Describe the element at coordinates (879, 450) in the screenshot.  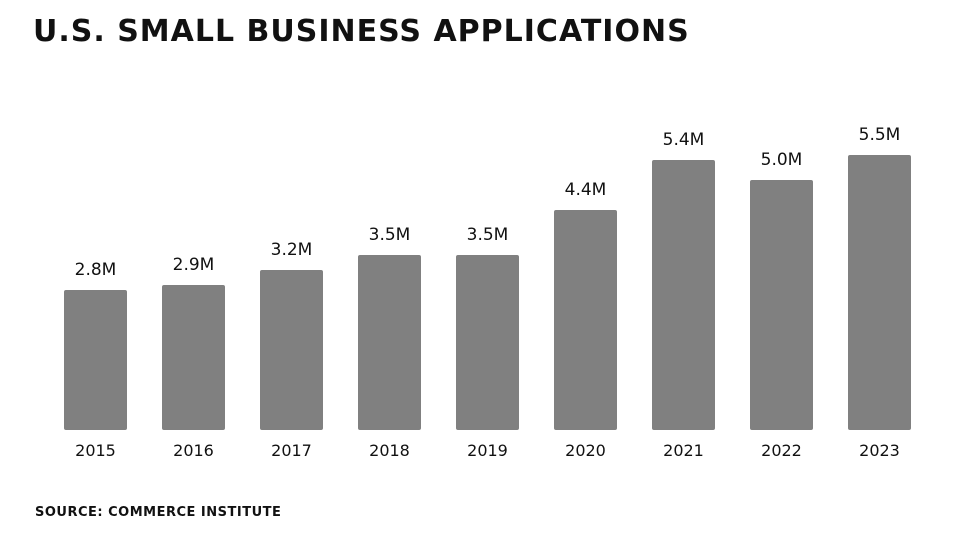
I see `x-tick-label-2023: 2023` at that location.